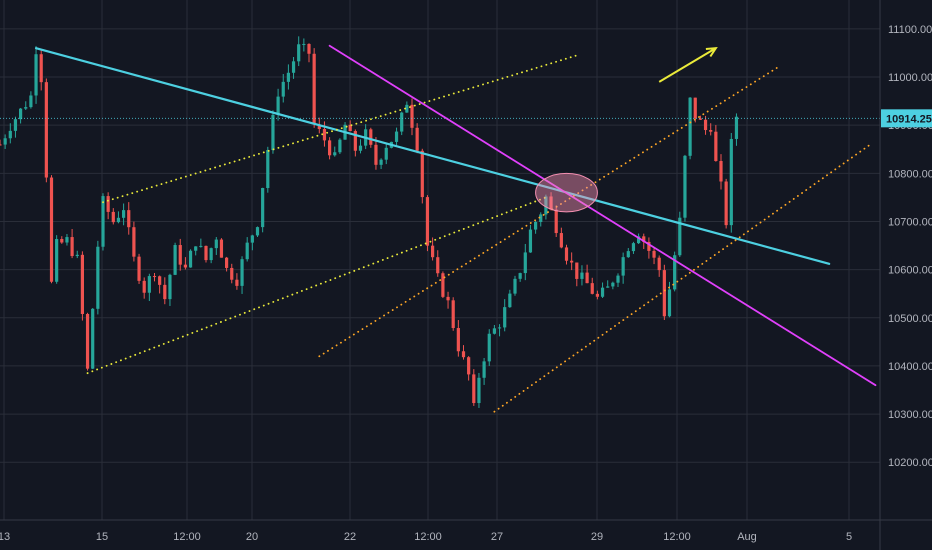 The width and height of the screenshot is (932, 550). Describe the element at coordinates (910, 222) in the screenshot. I see `y-tick-label: 10700.00` at that location.